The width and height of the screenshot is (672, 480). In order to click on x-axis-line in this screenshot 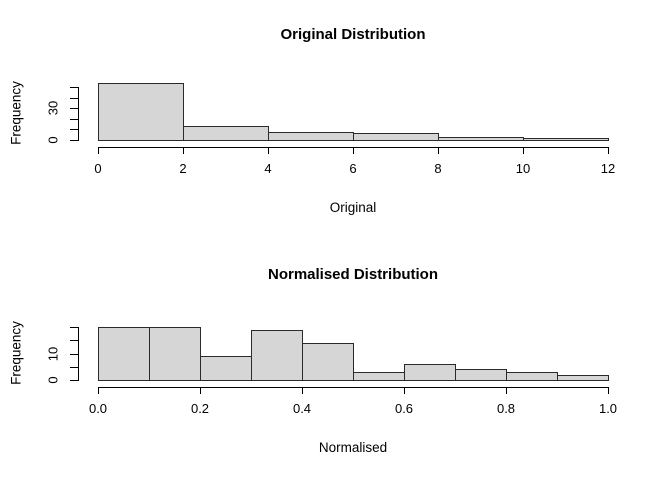, I will do `click(353, 387)`.